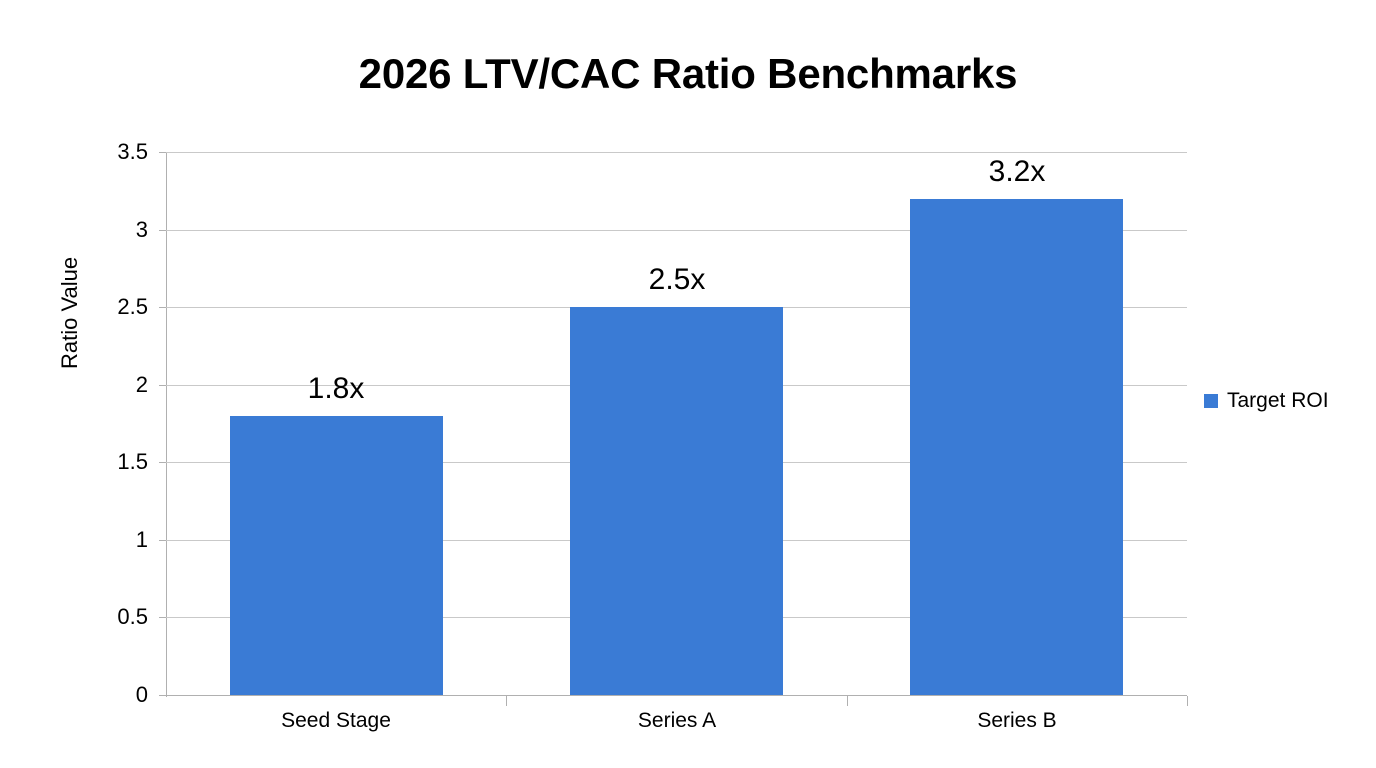 This screenshot has height=768, width=1376. I want to click on y-tick-label: 1.5, so click(132, 461).